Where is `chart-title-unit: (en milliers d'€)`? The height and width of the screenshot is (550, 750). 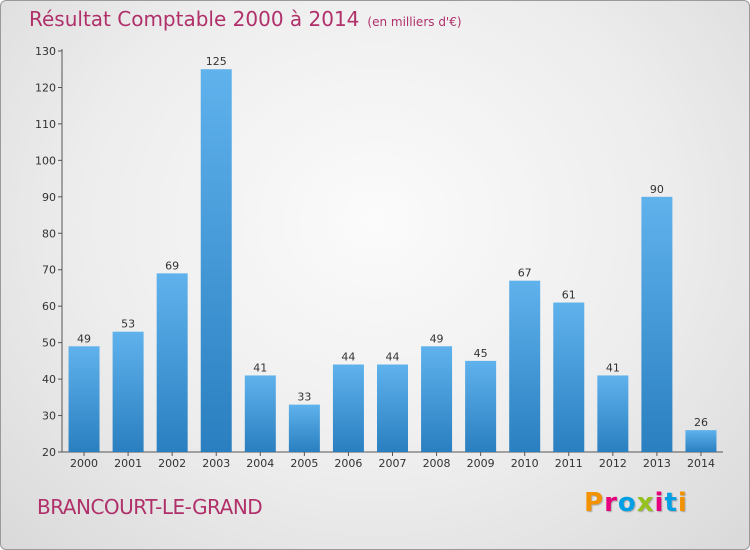 chart-title-unit: (en milliers d'€) is located at coordinates (414, 22).